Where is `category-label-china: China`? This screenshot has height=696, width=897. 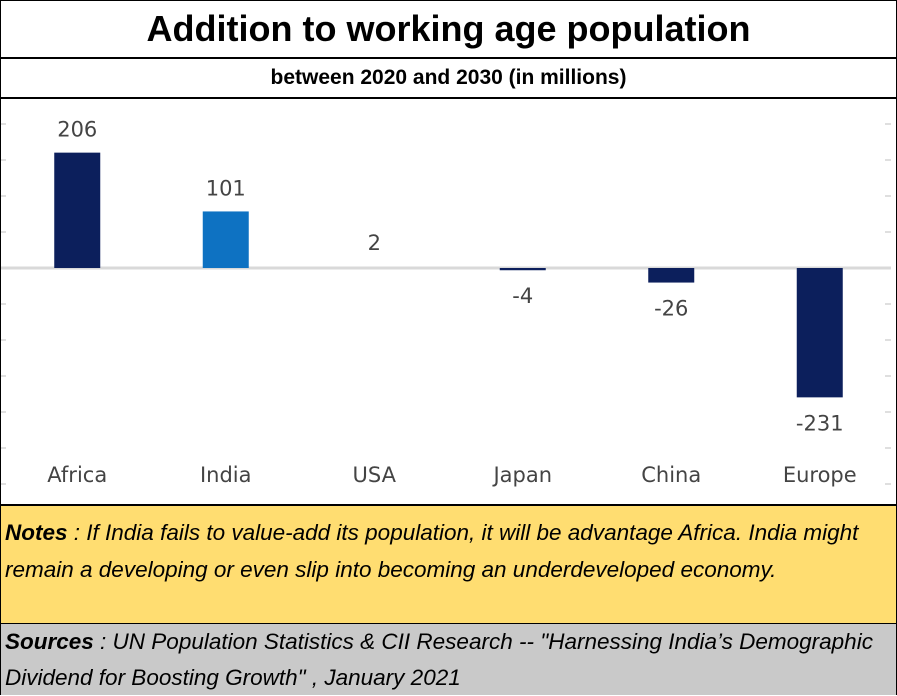
category-label-china: China is located at coordinates (671, 475).